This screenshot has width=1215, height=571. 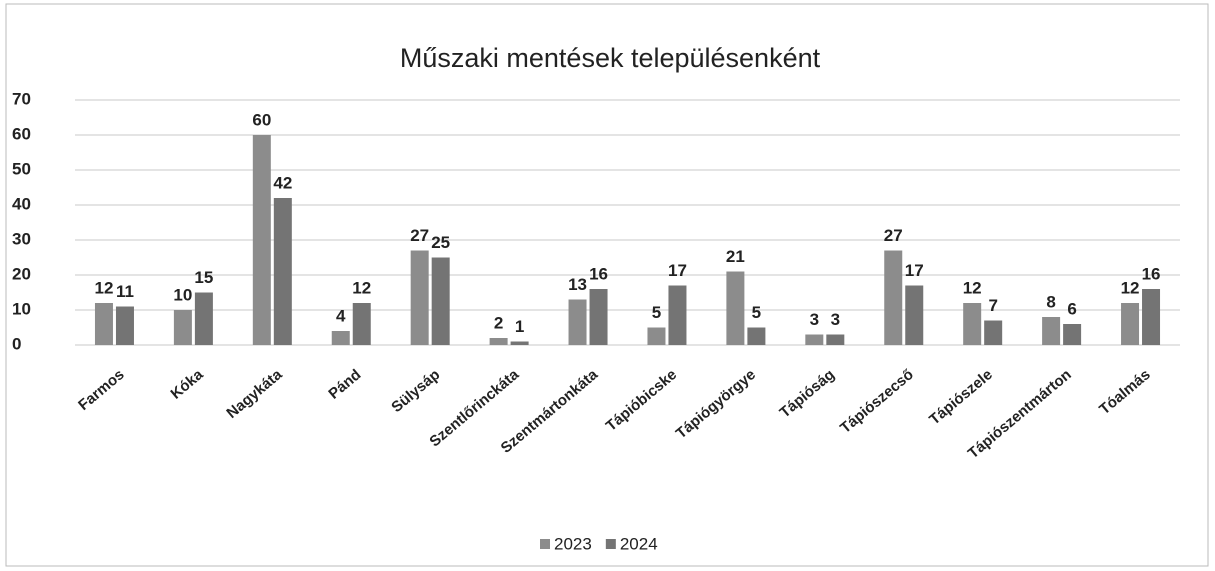 I want to click on x-tick-label: Kóka, so click(x=187, y=384).